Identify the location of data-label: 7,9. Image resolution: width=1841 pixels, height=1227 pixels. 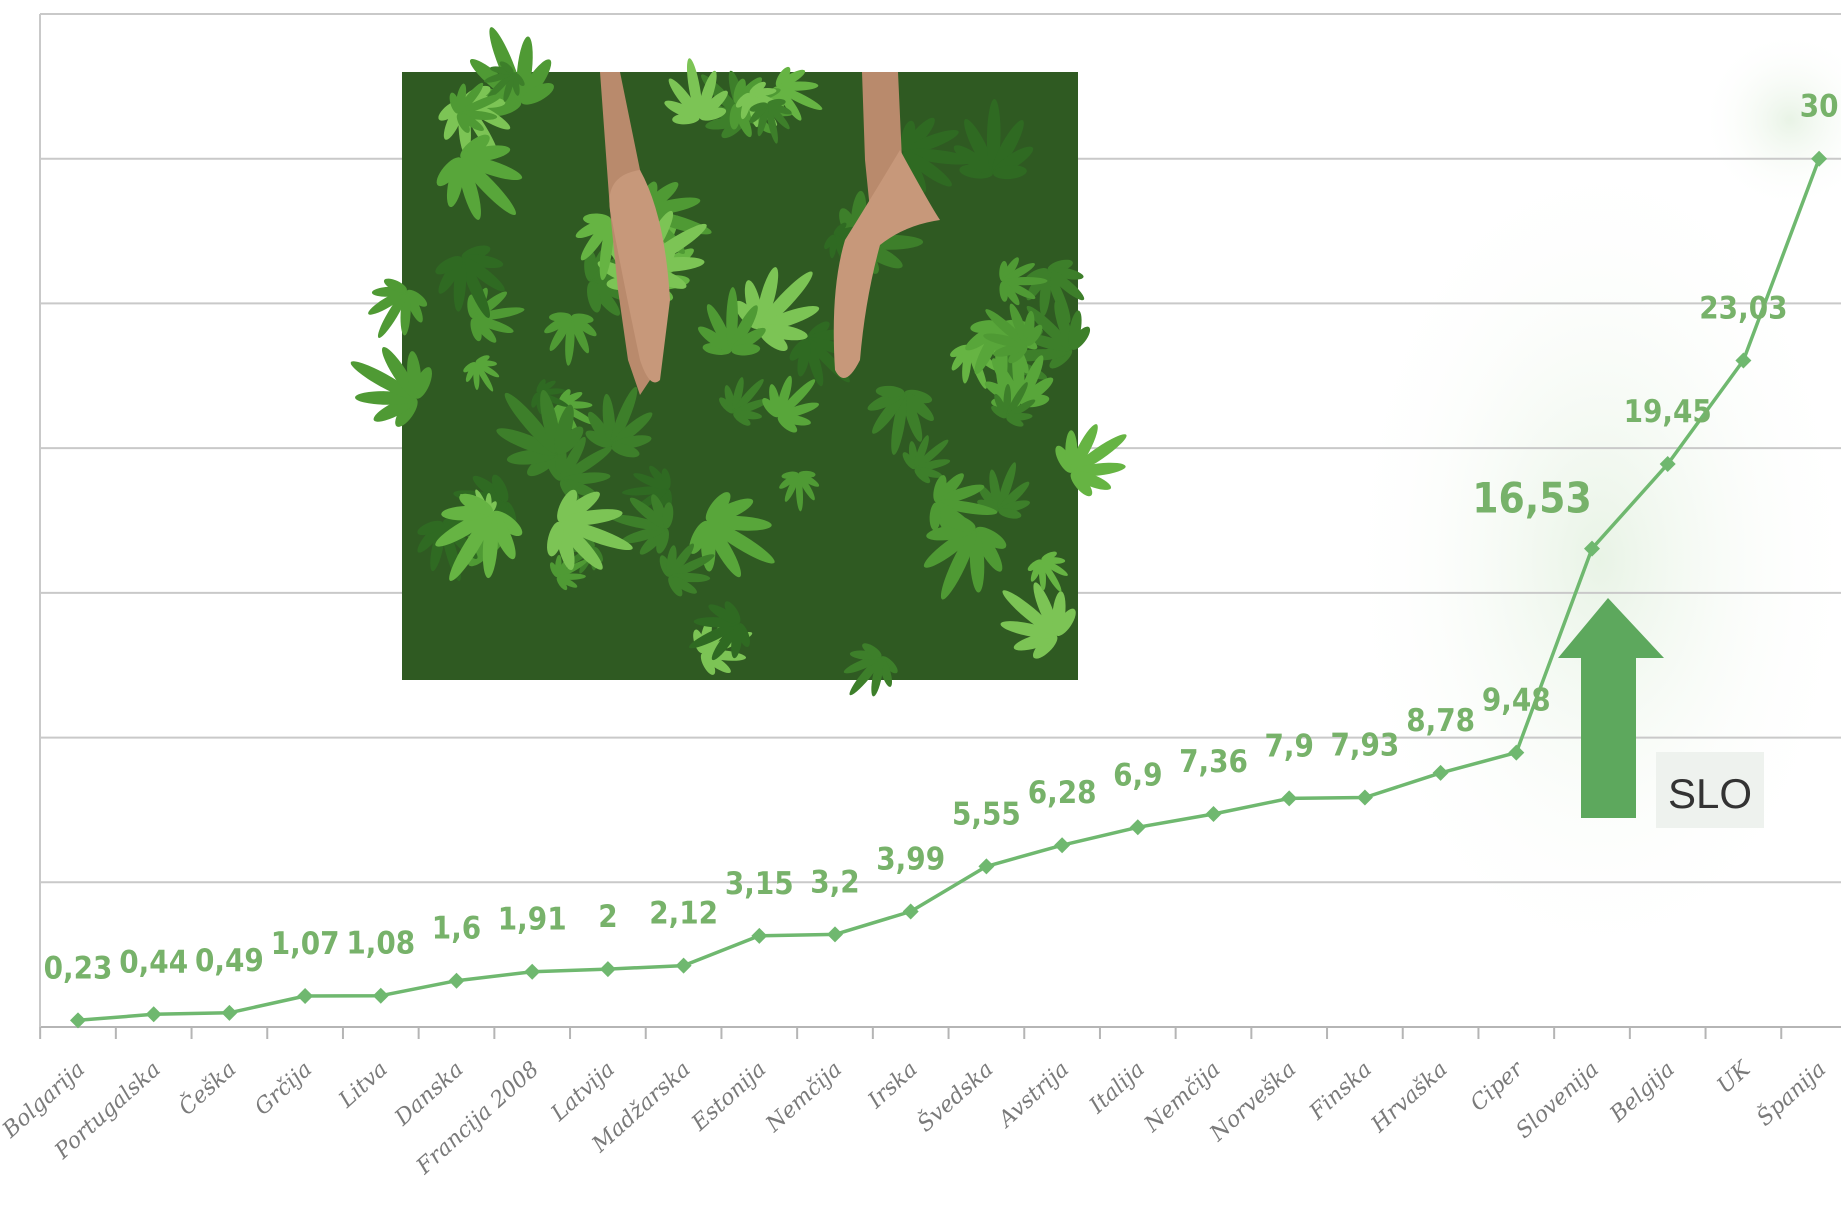
(1288, 746).